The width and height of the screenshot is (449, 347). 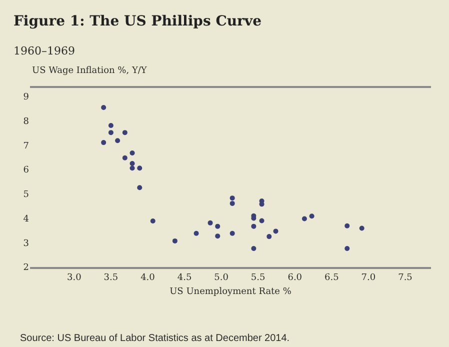 I want to click on y-tick-label: 3, so click(x=26, y=243).